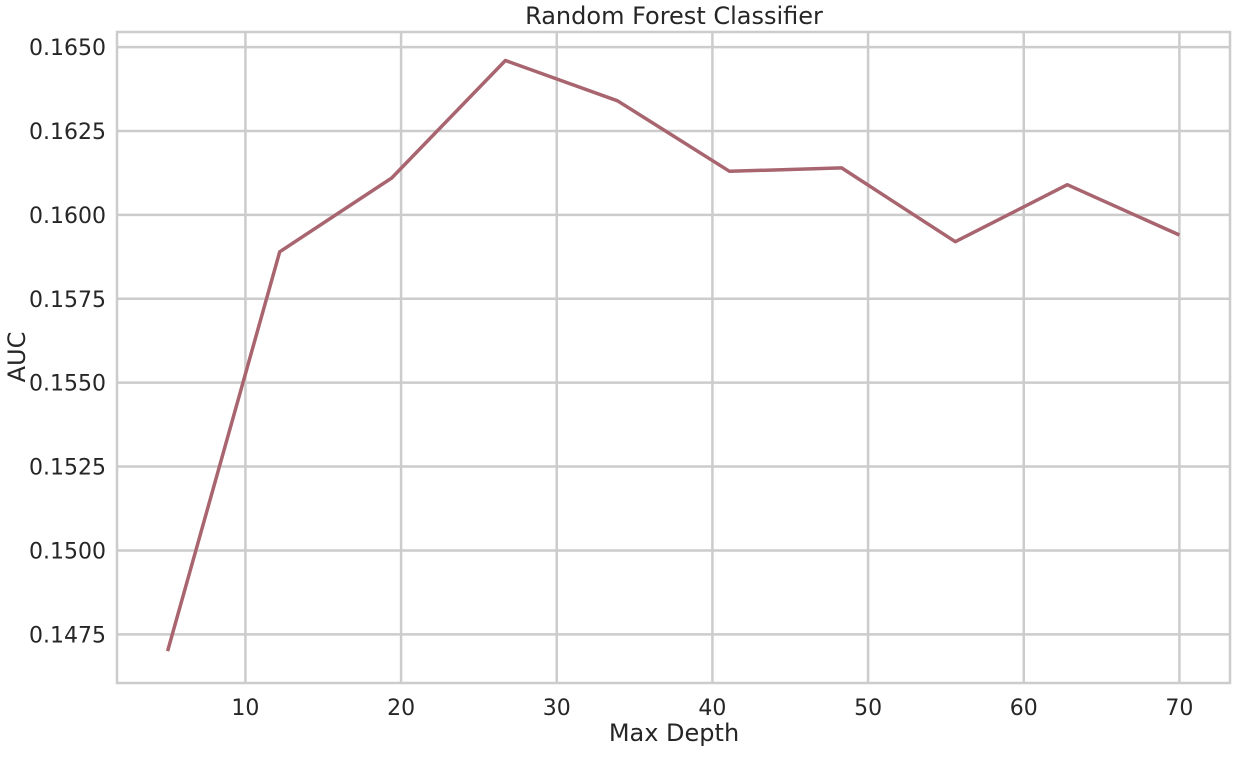 Image resolution: width=1240 pixels, height=757 pixels. I want to click on y-tick-label: 0.1525, so click(67, 468).